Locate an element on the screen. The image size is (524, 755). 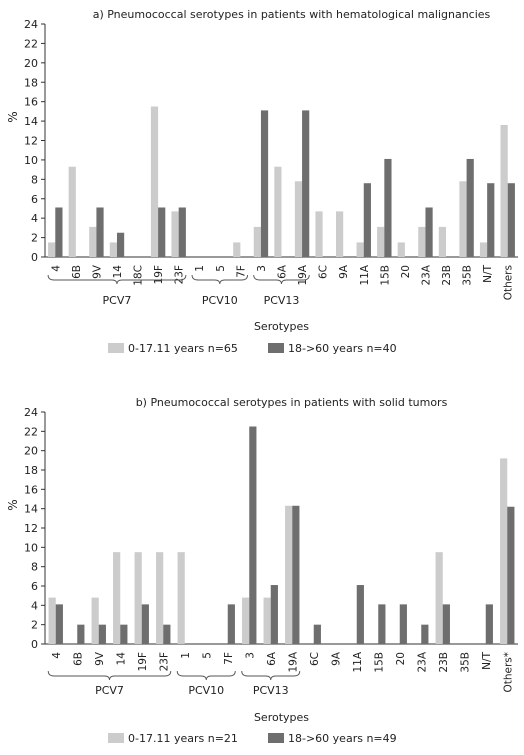
bar-children-35B is located at coordinates (463, 219).